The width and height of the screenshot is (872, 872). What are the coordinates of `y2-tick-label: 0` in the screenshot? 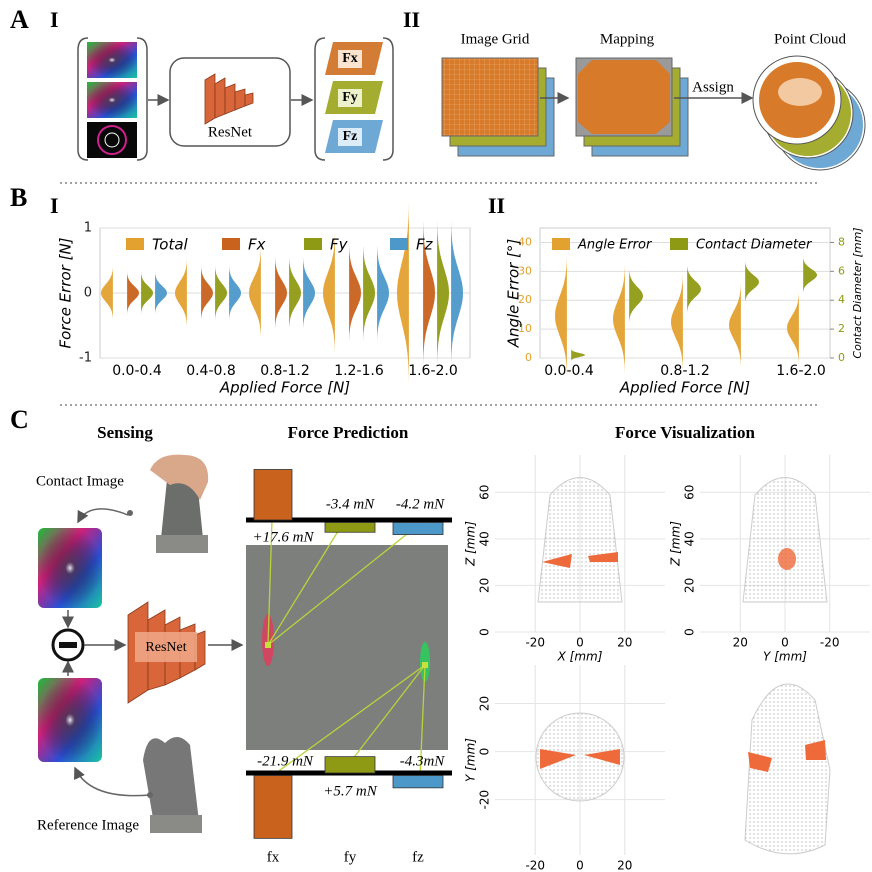 It's located at (841, 357).